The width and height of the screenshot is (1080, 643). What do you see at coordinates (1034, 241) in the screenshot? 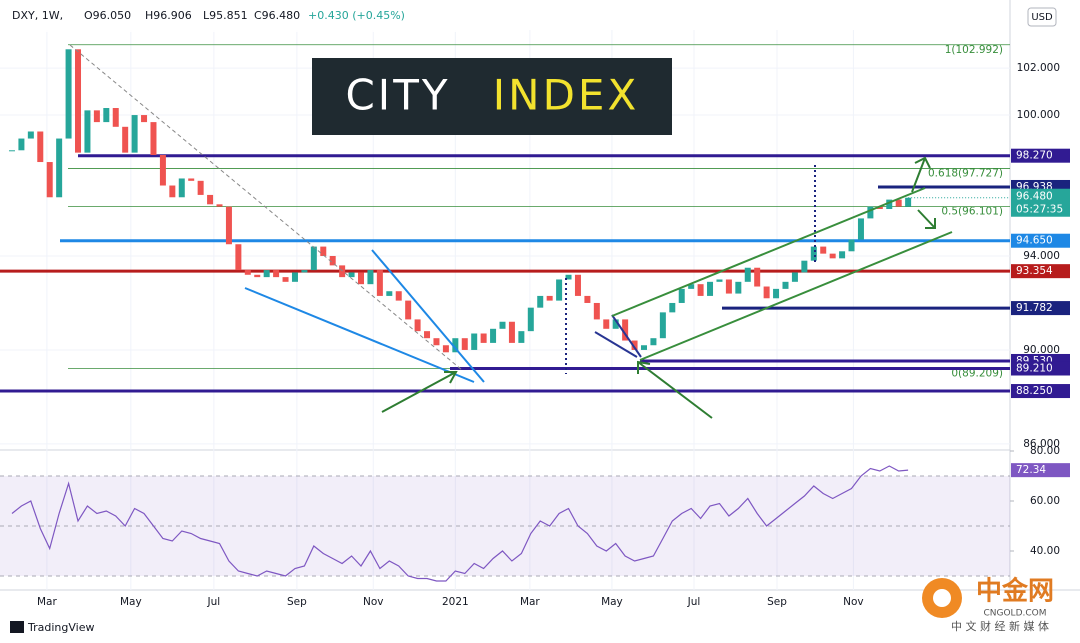
I see `level-label: 94.650` at bounding box center [1034, 241].